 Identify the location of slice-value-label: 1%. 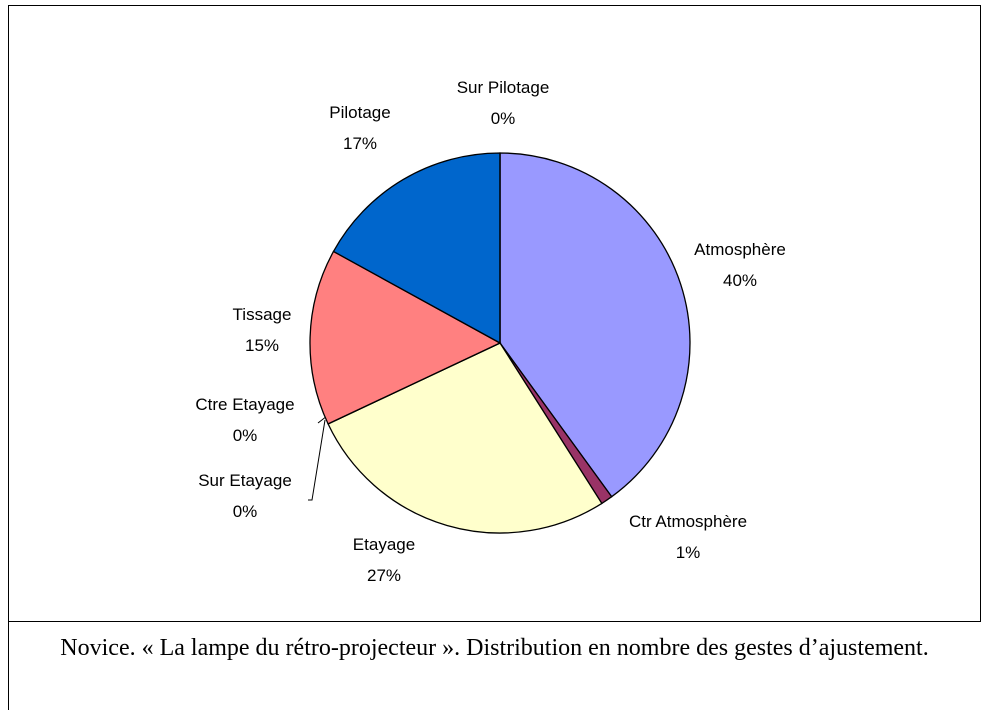
(688, 552).